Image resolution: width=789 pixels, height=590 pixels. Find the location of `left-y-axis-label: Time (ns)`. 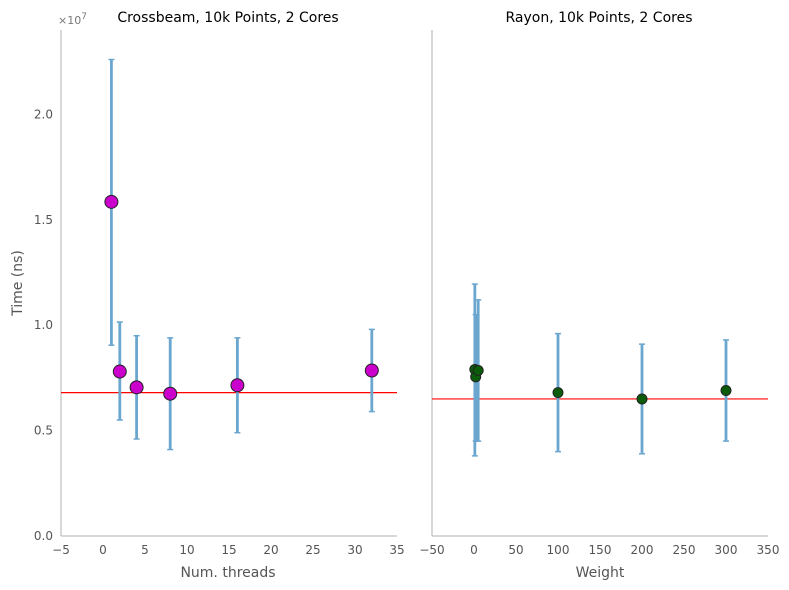

left-y-axis-label: Time (ns) is located at coordinates (18, 283).